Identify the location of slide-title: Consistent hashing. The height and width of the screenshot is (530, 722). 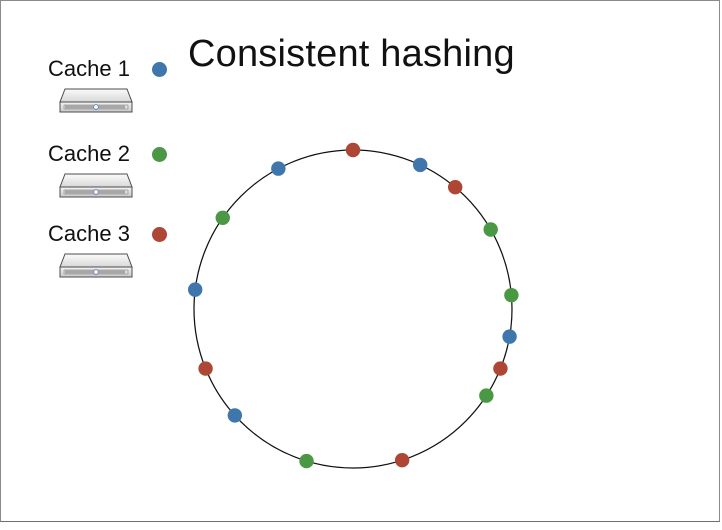
(351, 54).